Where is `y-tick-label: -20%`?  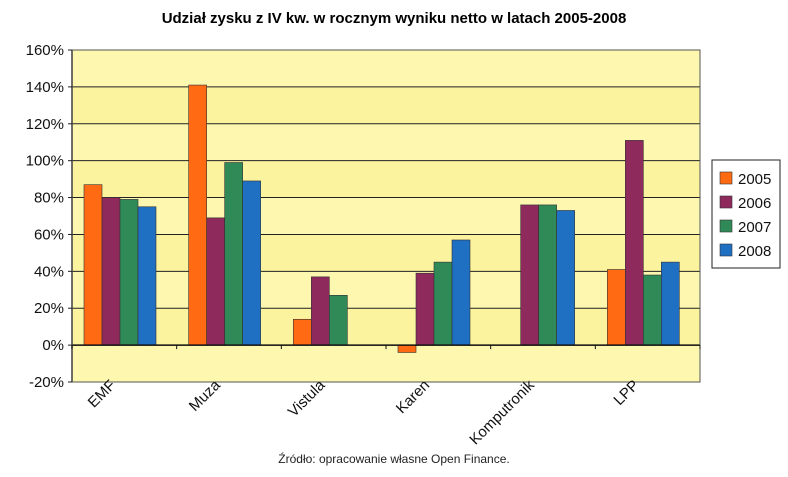
y-tick-label: -20% is located at coordinates (46, 382).